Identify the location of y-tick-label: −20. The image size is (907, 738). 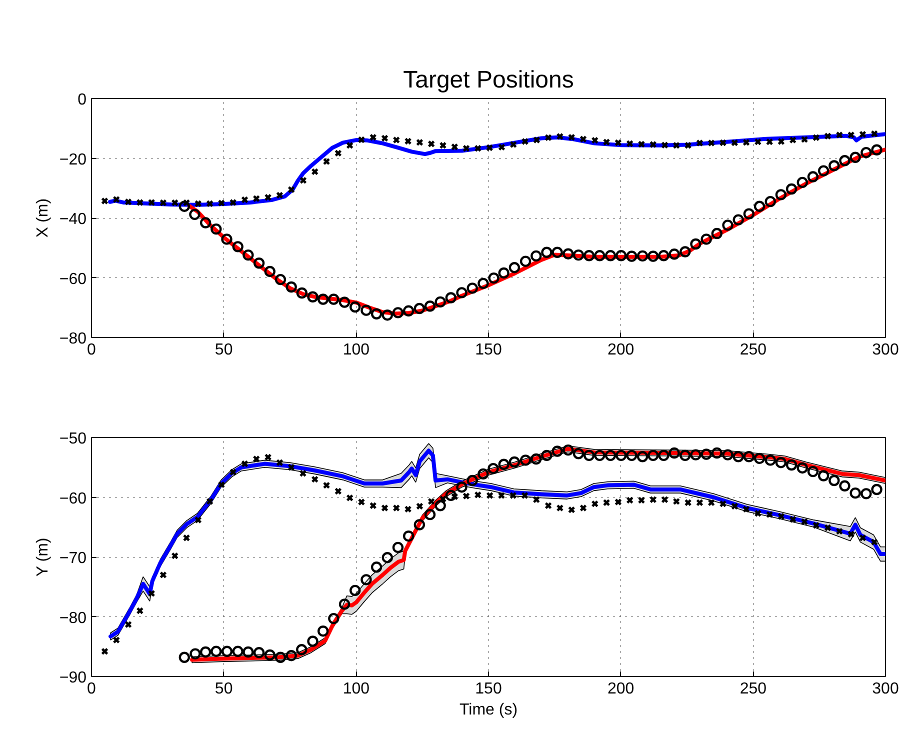
(73, 159).